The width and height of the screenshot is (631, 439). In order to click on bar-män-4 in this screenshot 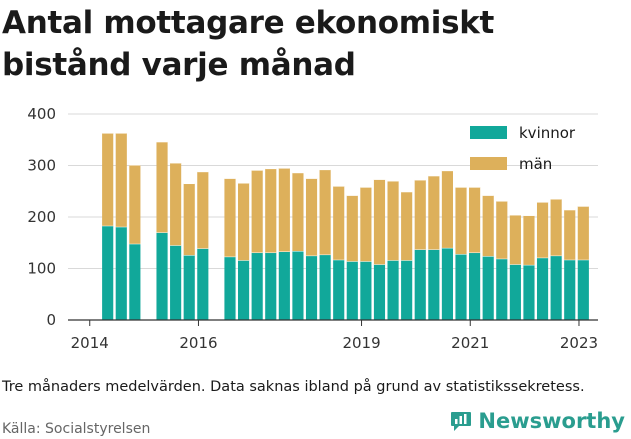, I will do `click(176, 204)`.